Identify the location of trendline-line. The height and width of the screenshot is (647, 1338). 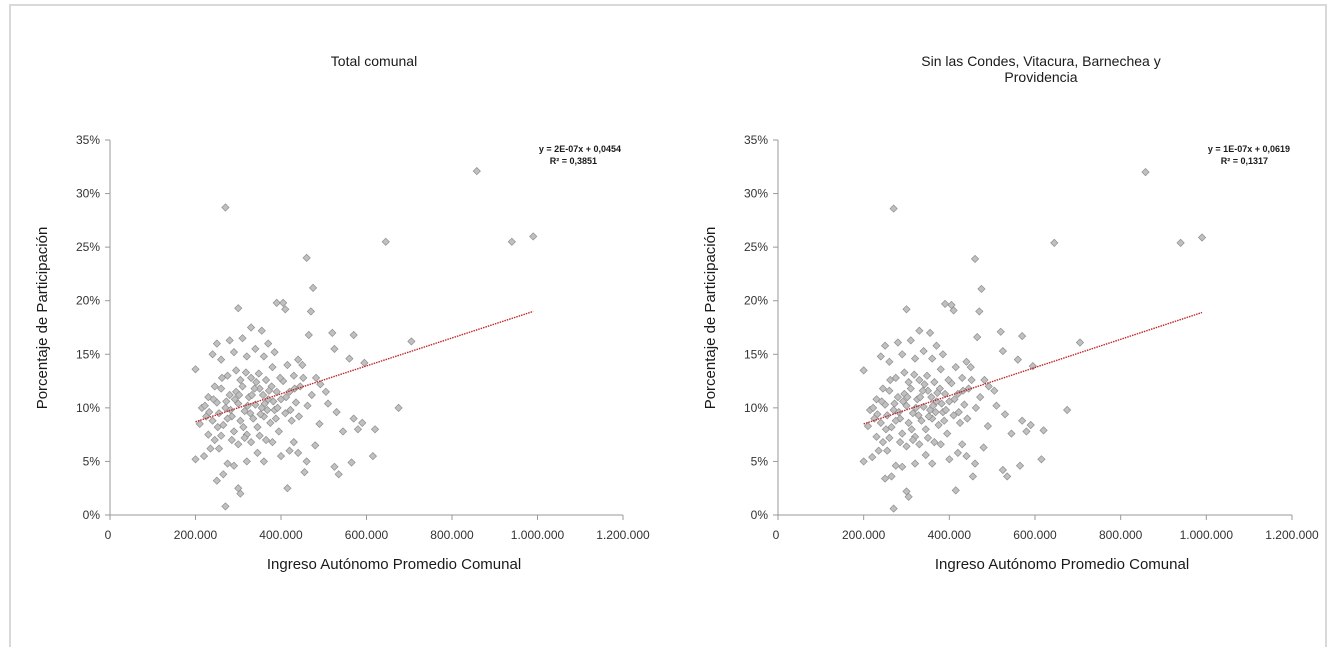
(1033, 368).